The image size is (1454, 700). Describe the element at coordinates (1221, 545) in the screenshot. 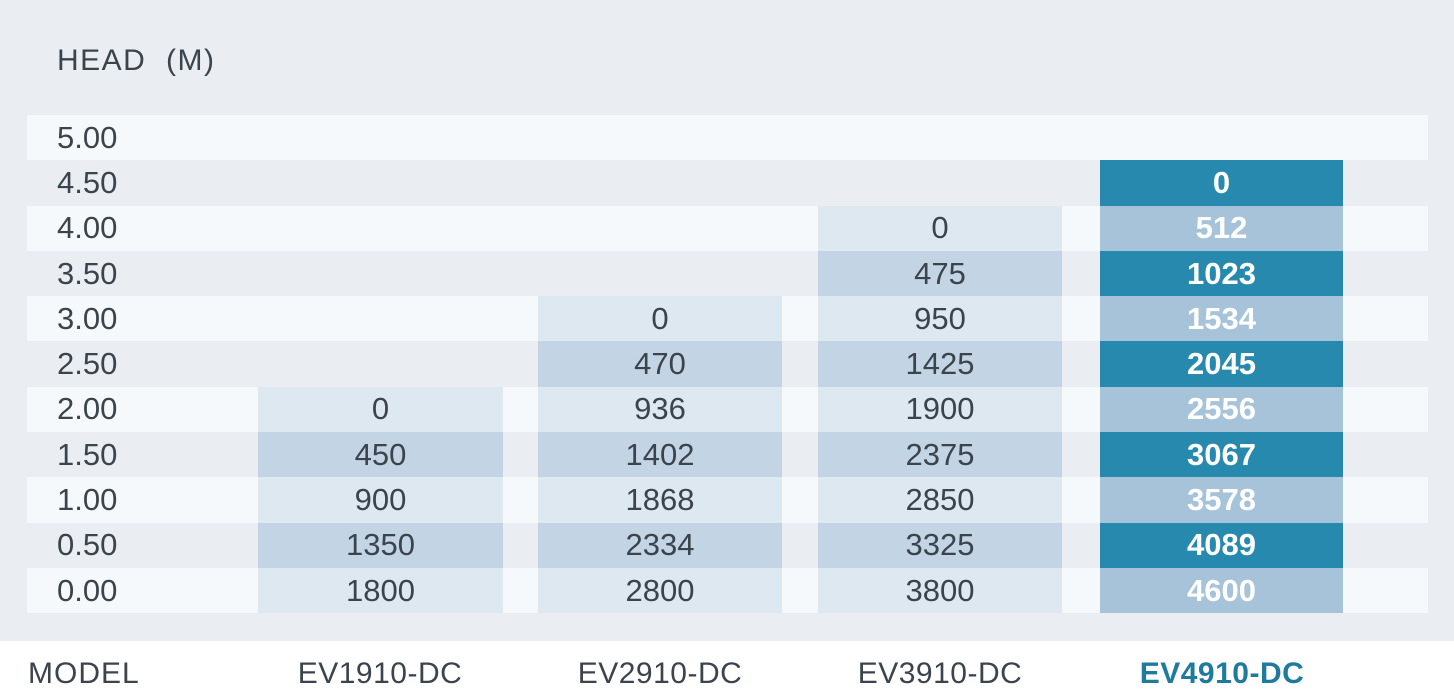

I see `flow-cell-ev4910-dc: 4089` at that location.